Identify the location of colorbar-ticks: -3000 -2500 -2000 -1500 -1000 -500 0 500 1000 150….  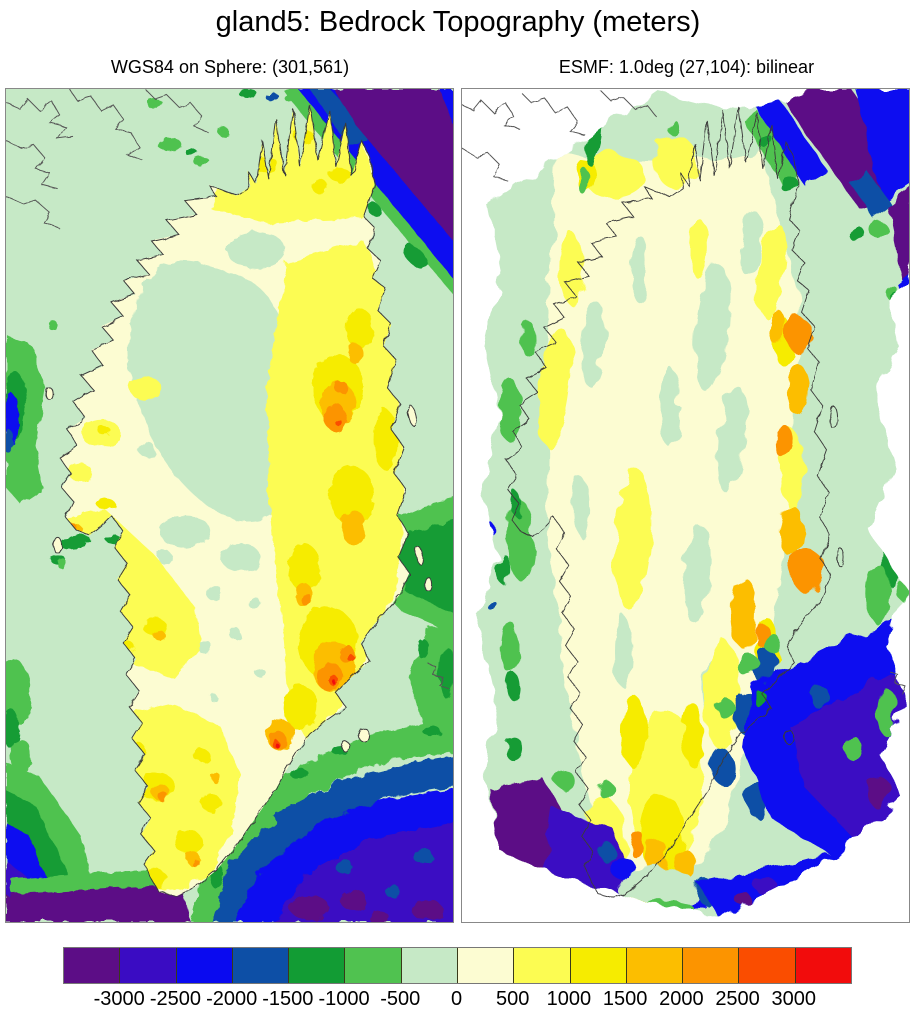
(457, 1001).